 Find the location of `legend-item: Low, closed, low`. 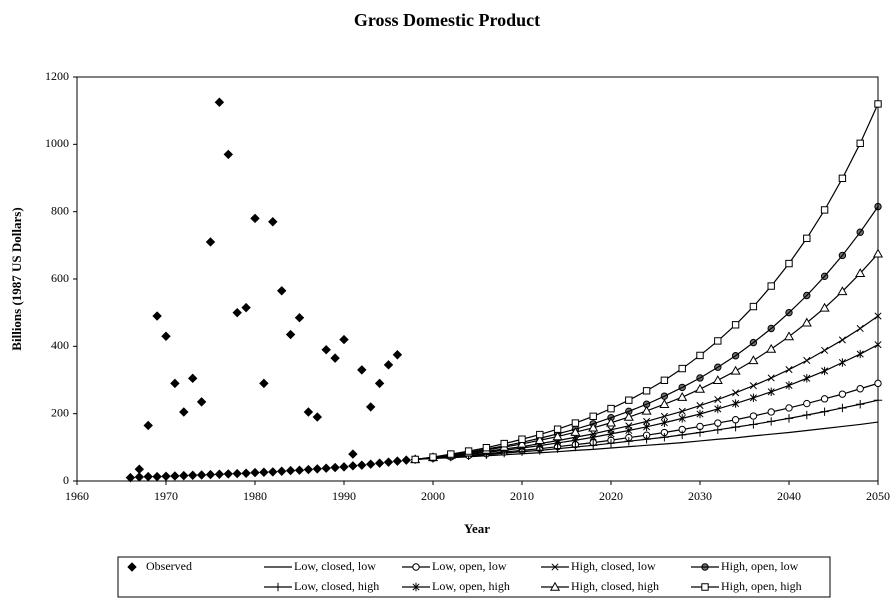

legend-item: Low, closed, low is located at coordinates (320, 566).